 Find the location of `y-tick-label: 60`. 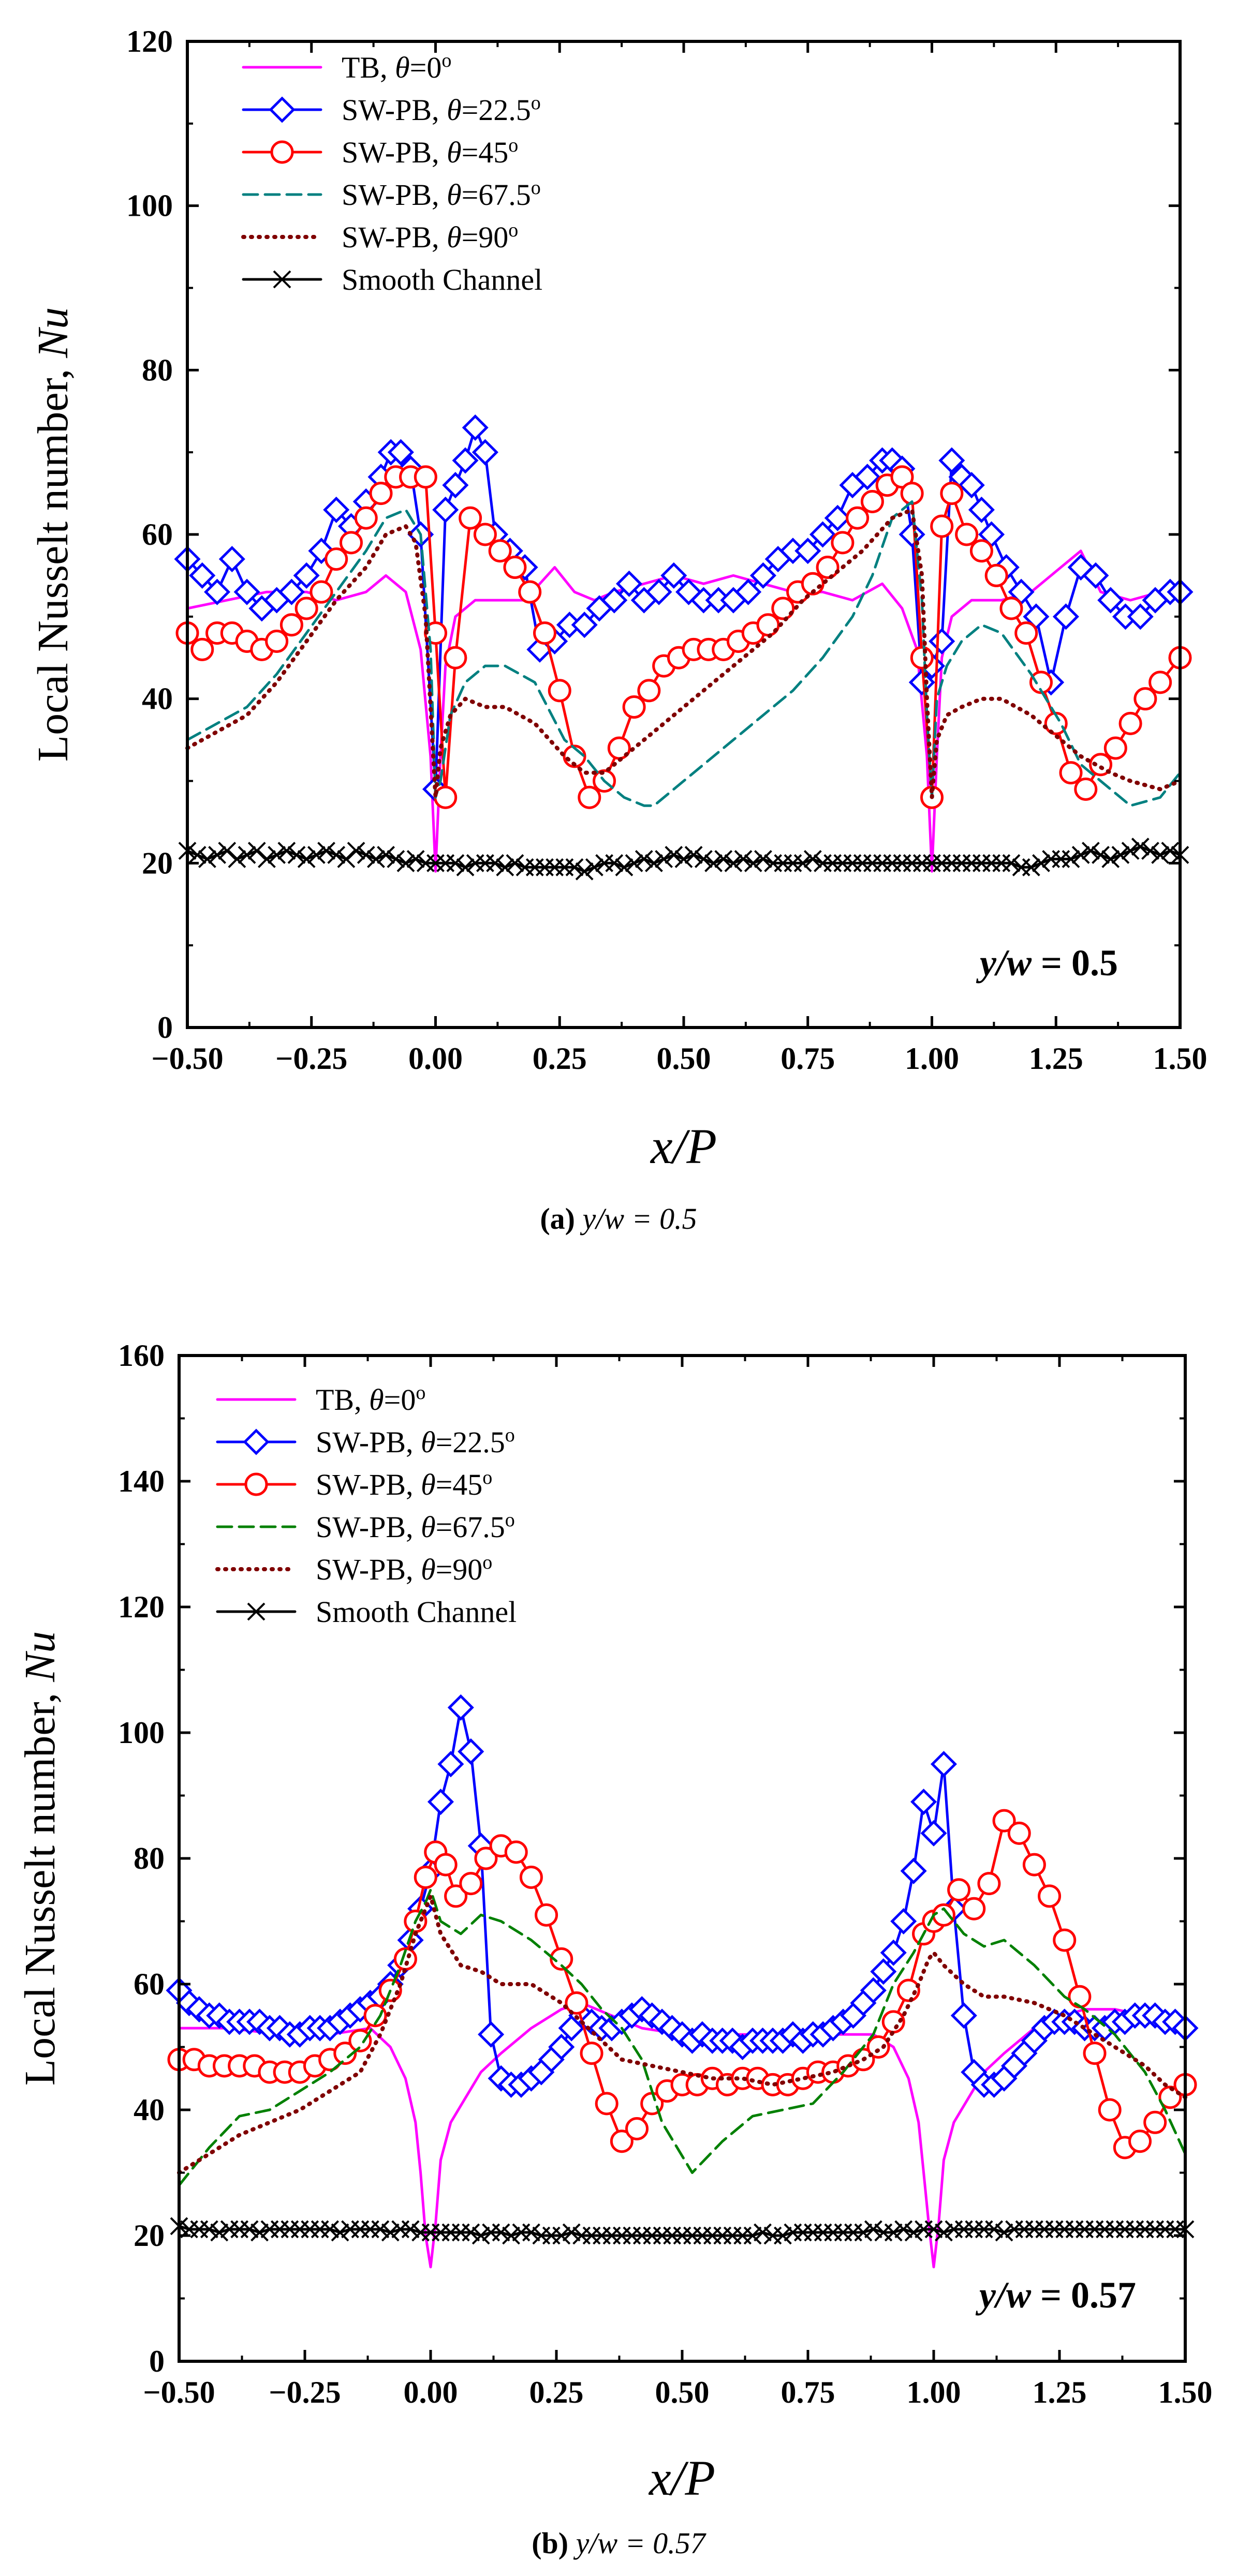

y-tick-label: 60 is located at coordinates (157, 534).